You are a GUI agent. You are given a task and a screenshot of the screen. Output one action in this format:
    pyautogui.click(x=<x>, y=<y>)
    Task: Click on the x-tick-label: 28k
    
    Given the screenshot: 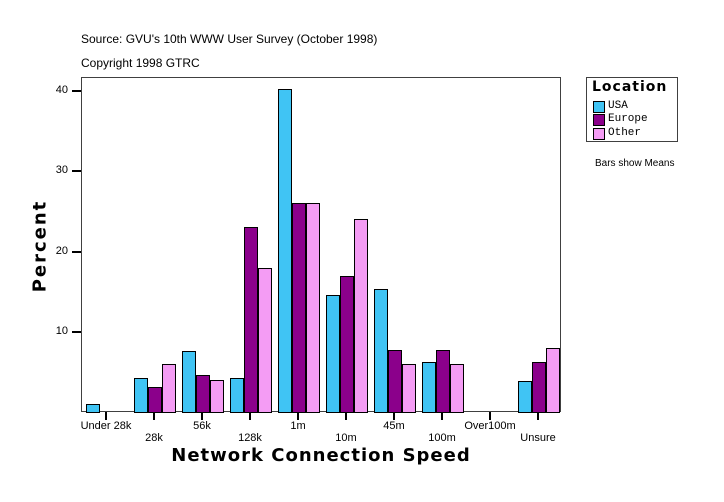 What is the action you would take?
    pyautogui.click(x=154, y=438)
    